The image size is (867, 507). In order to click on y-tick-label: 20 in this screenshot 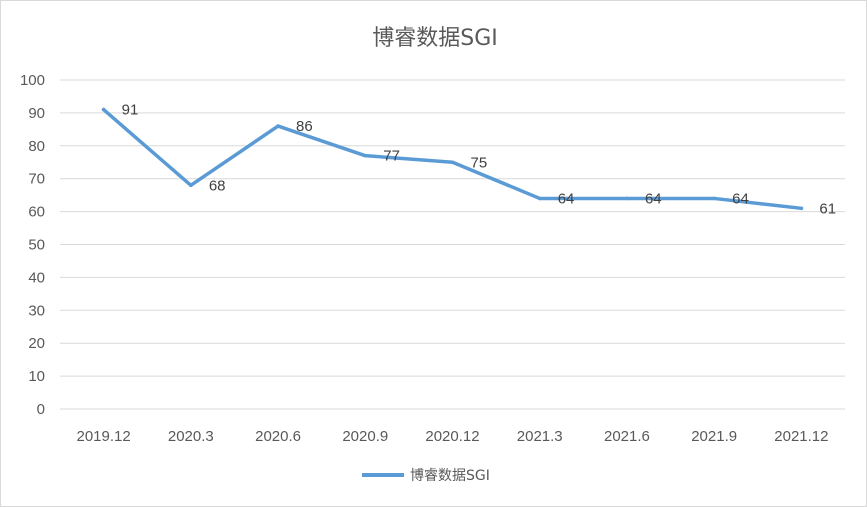, I will do `click(36, 343)`.